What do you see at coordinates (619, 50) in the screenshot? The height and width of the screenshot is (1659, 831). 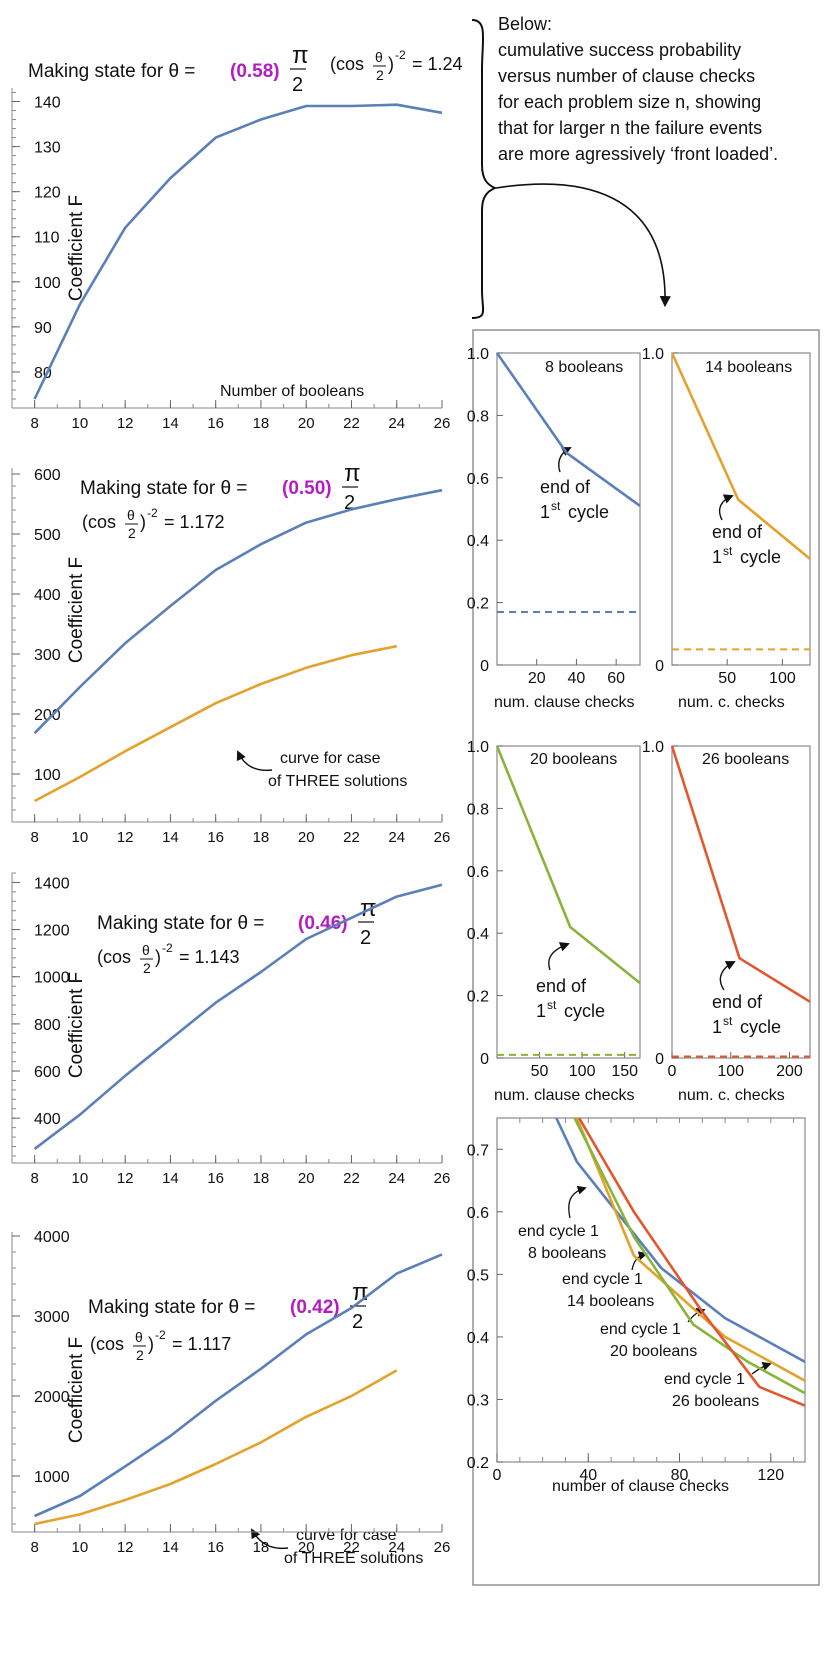 I see `annotation-line: cumulative success probability` at bounding box center [619, 50].